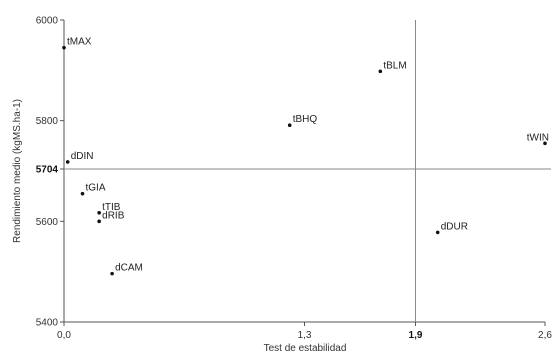 This screenshot has height=356, width=559. Describe the element at coordinates (111, 207) in the screenshot. I see `point-label-ttib: tTIB` at that location.